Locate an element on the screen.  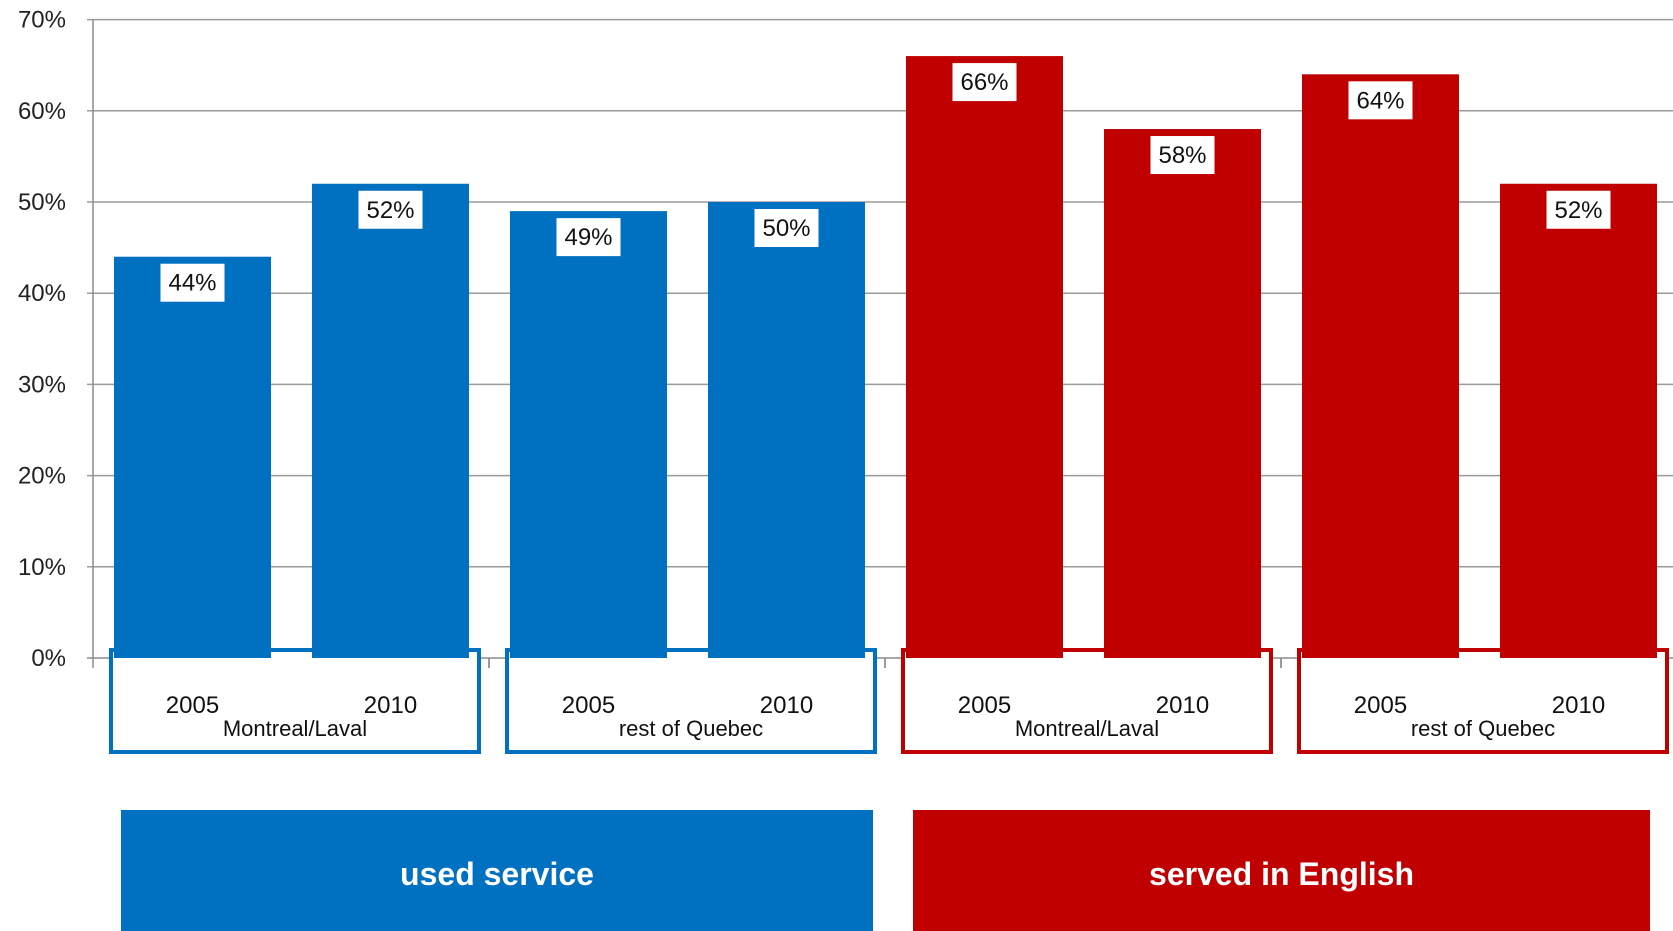
data-label: 49% is located at coordinates (588, 237).